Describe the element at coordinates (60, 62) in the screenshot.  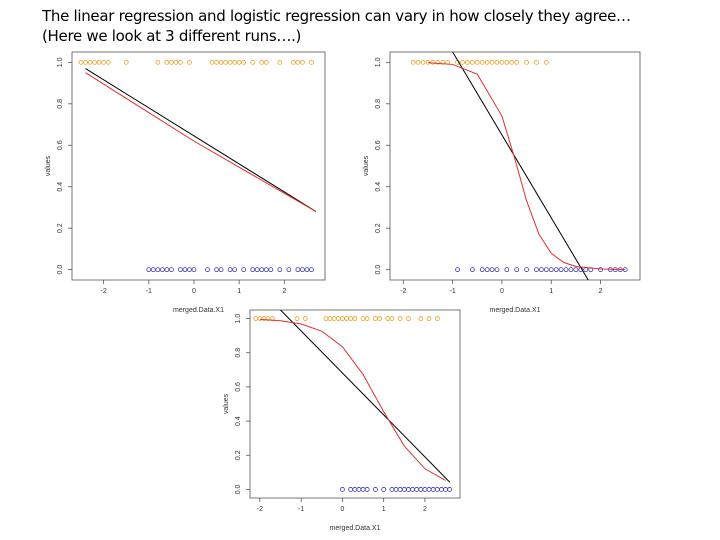
I see `y-tick-label: 1.0` at that location.